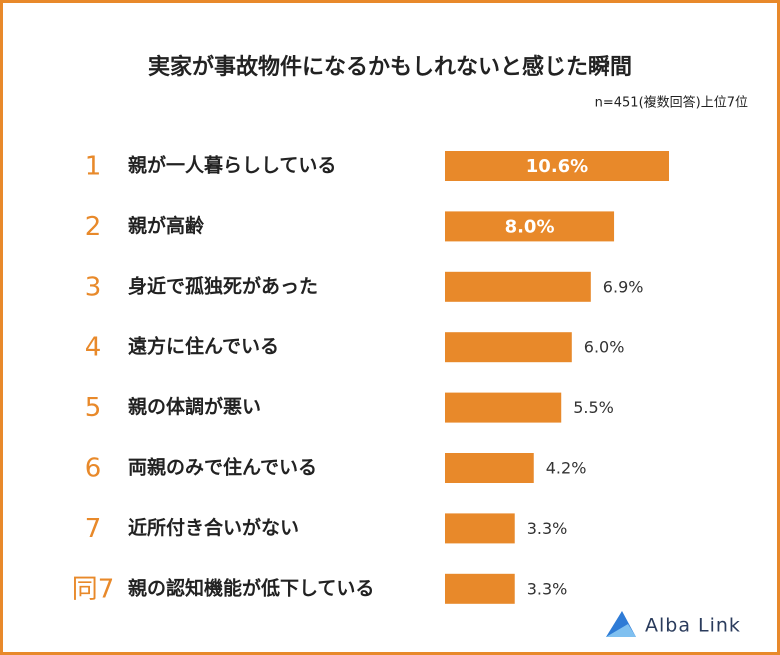  I want to click on subtitle: n=451(複数回答)上位7位, so click(671, 103).